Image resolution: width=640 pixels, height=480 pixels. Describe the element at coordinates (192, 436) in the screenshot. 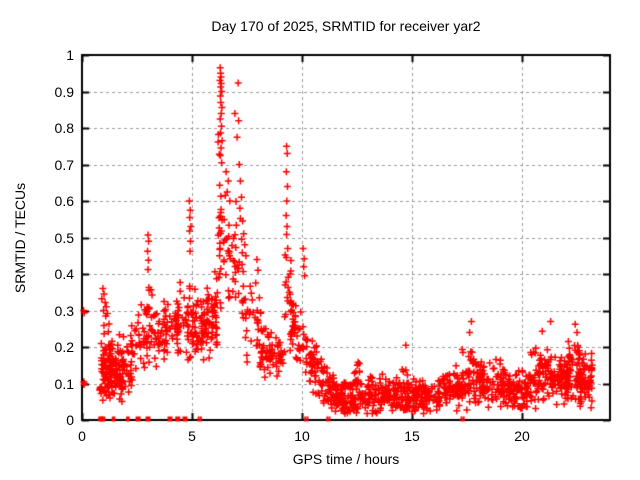

I see `x-tick-label: 5` at that location.